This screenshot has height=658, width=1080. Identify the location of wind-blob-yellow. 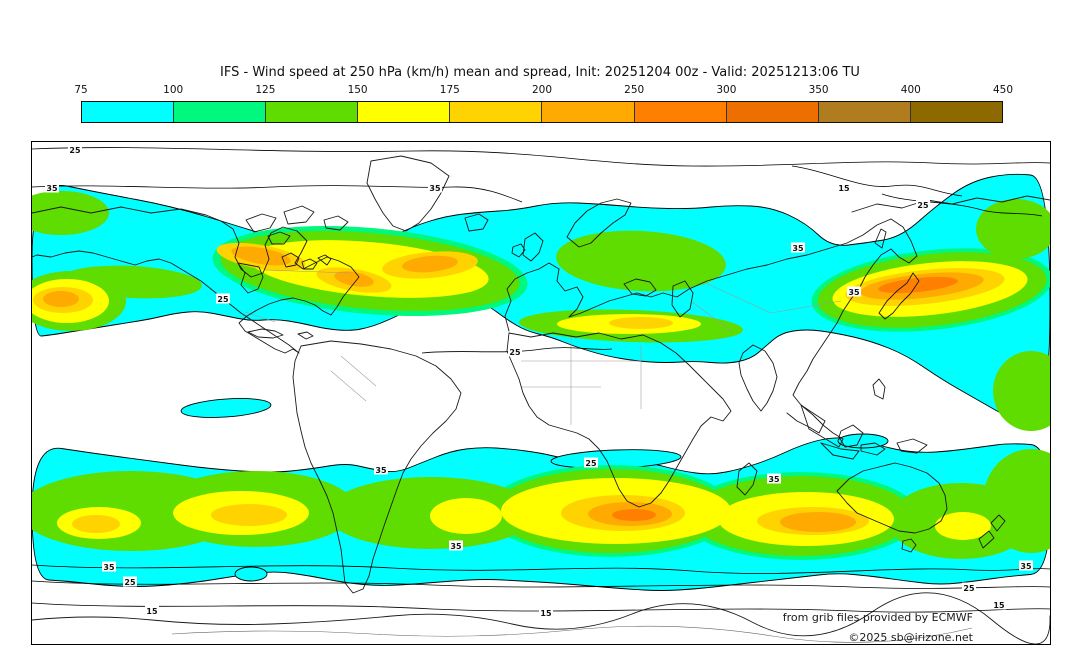
(963, 526).